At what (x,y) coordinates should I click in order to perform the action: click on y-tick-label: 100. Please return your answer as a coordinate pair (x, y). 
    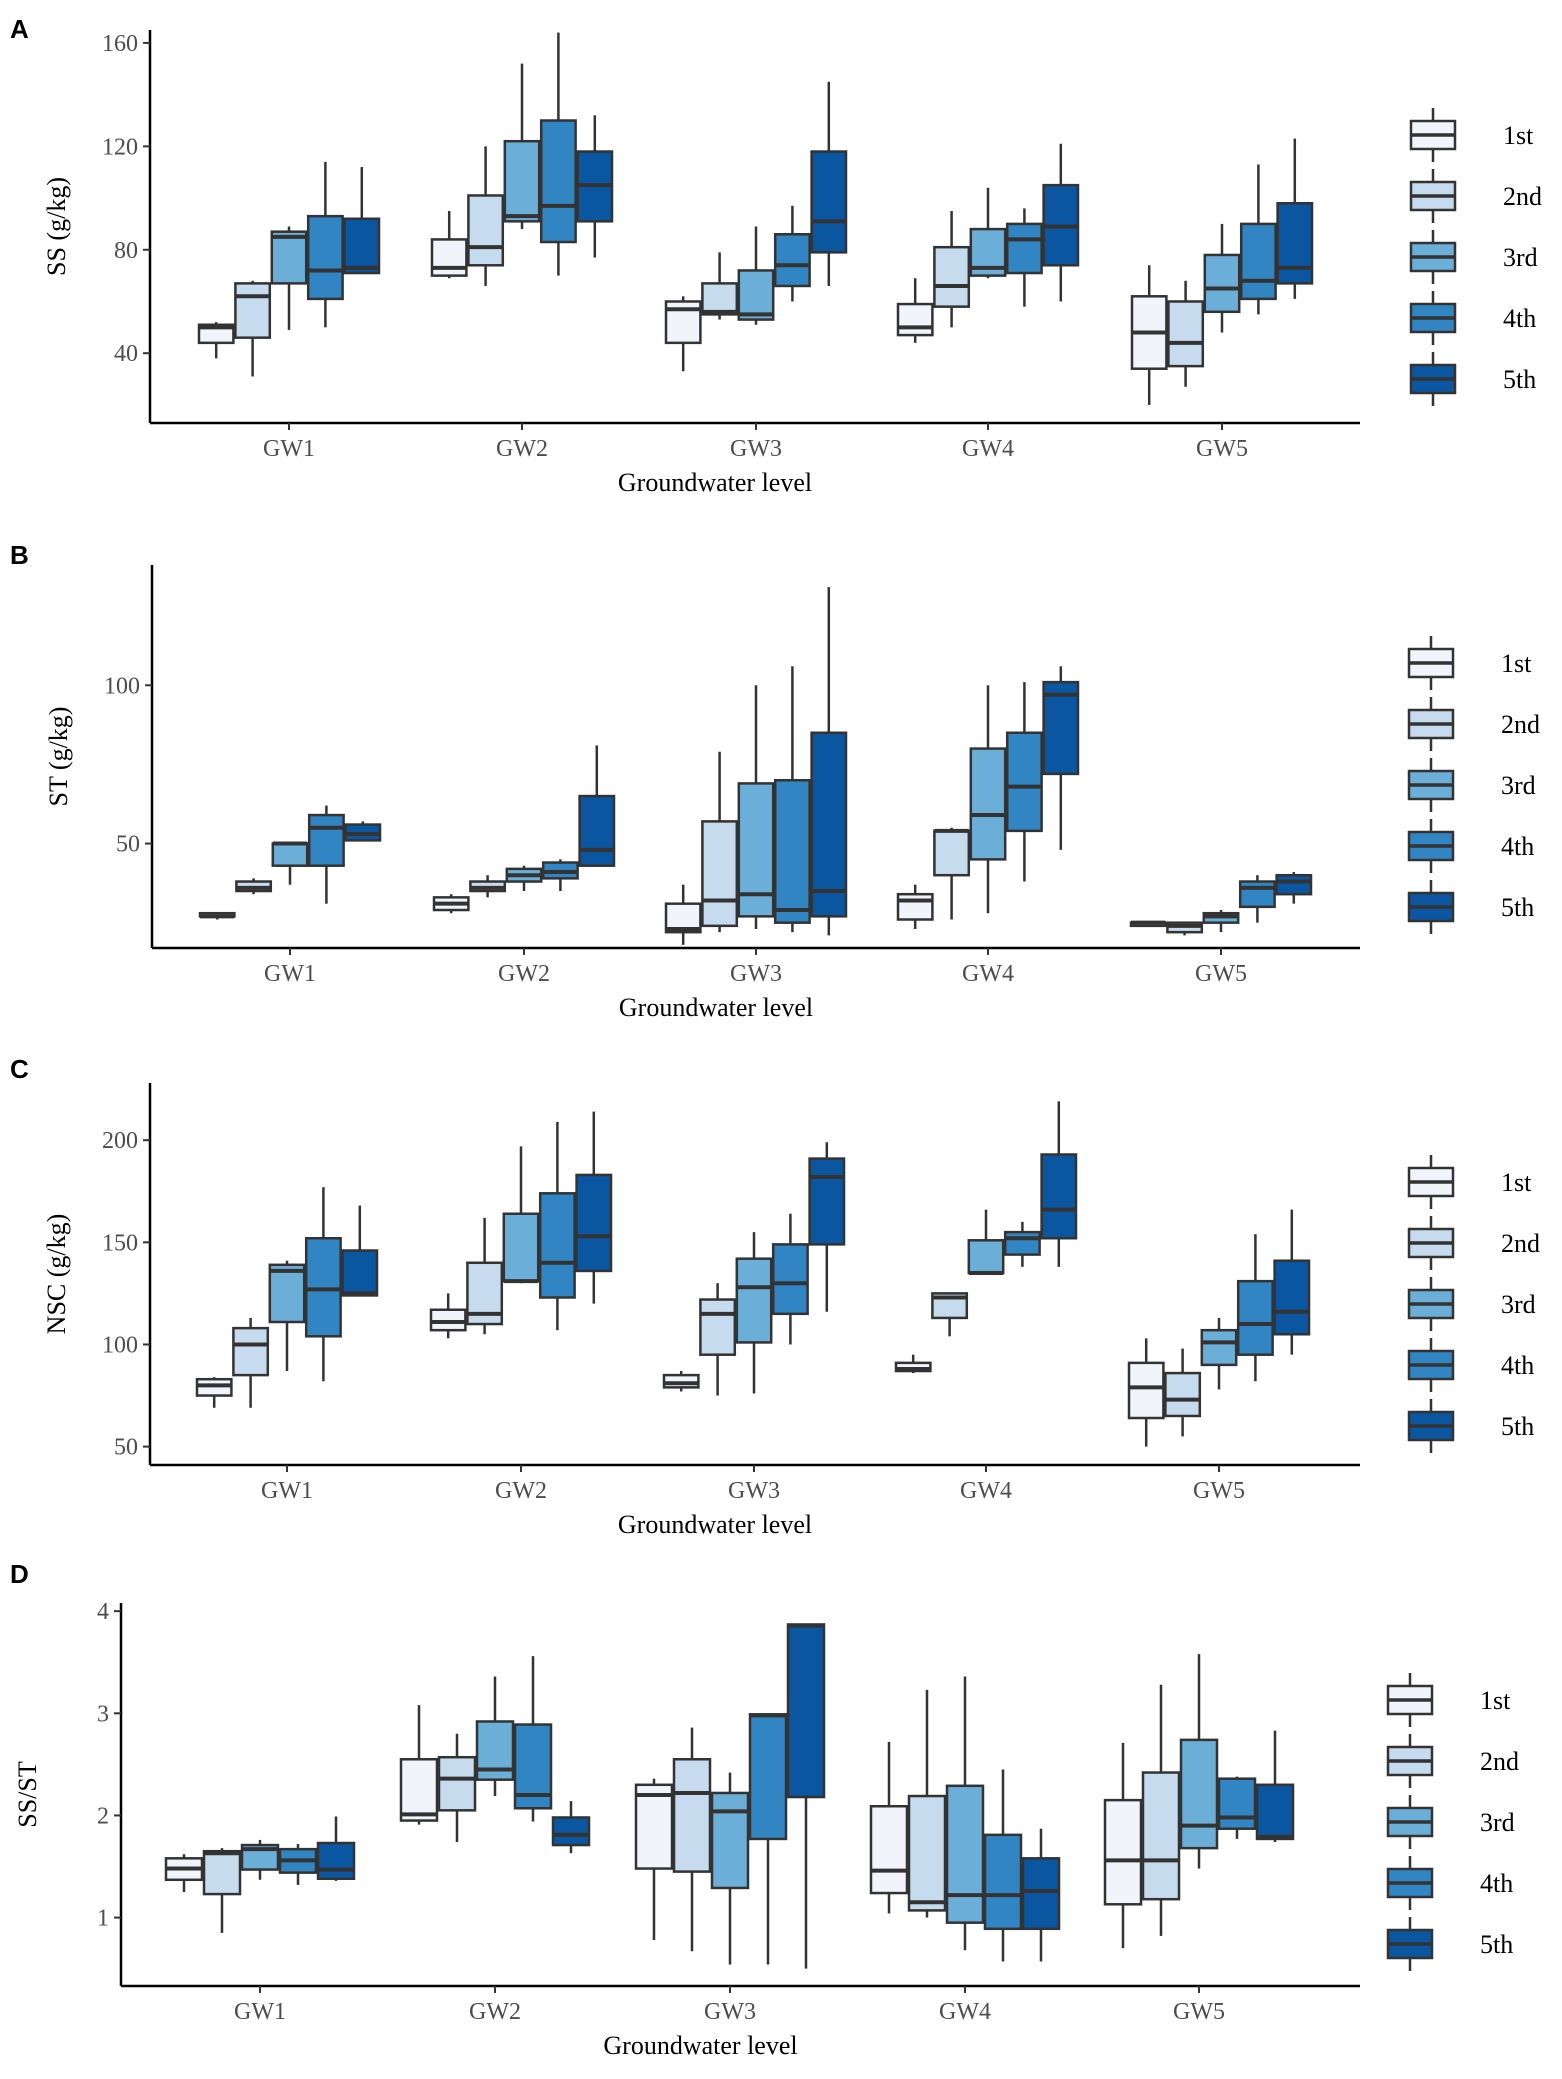
    Looking at the image, I should click on (122, 686).